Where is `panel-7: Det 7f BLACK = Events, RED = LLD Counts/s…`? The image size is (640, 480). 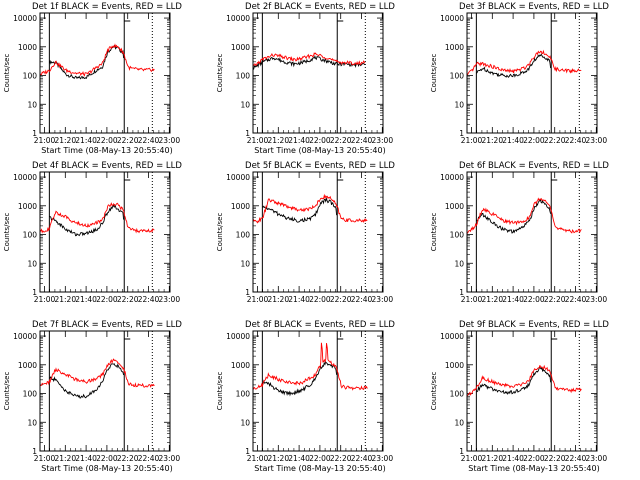
panel-7: Det 7f BLACK = Events, RED = LLD Counts/s… is located at coordinates (92, 396).